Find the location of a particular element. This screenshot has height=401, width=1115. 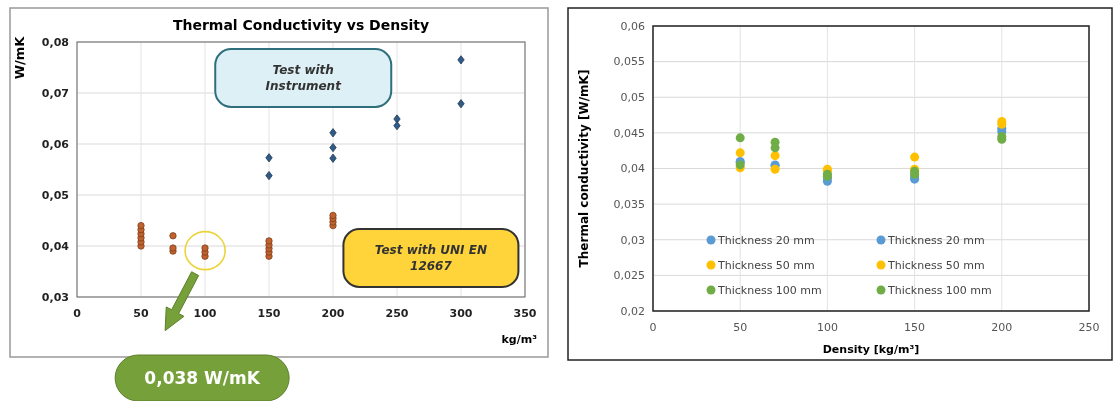

y-tick-label: 0,035 is located at coordinates (629, 204).